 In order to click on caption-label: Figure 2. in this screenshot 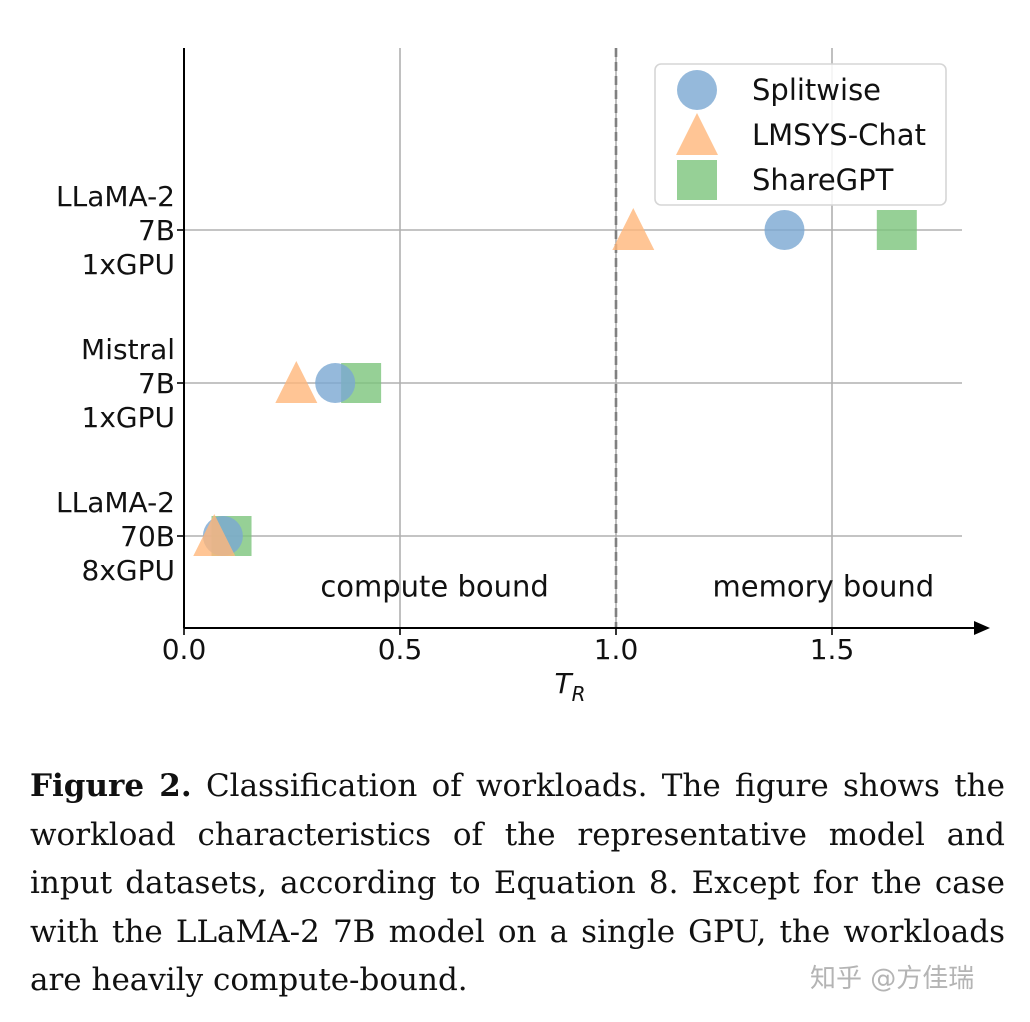, I will do `click(111, 786)`.